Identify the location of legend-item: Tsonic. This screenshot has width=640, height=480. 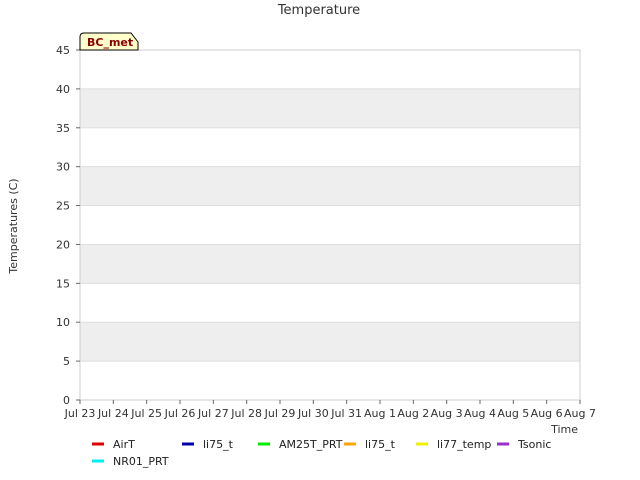
(524, 444).